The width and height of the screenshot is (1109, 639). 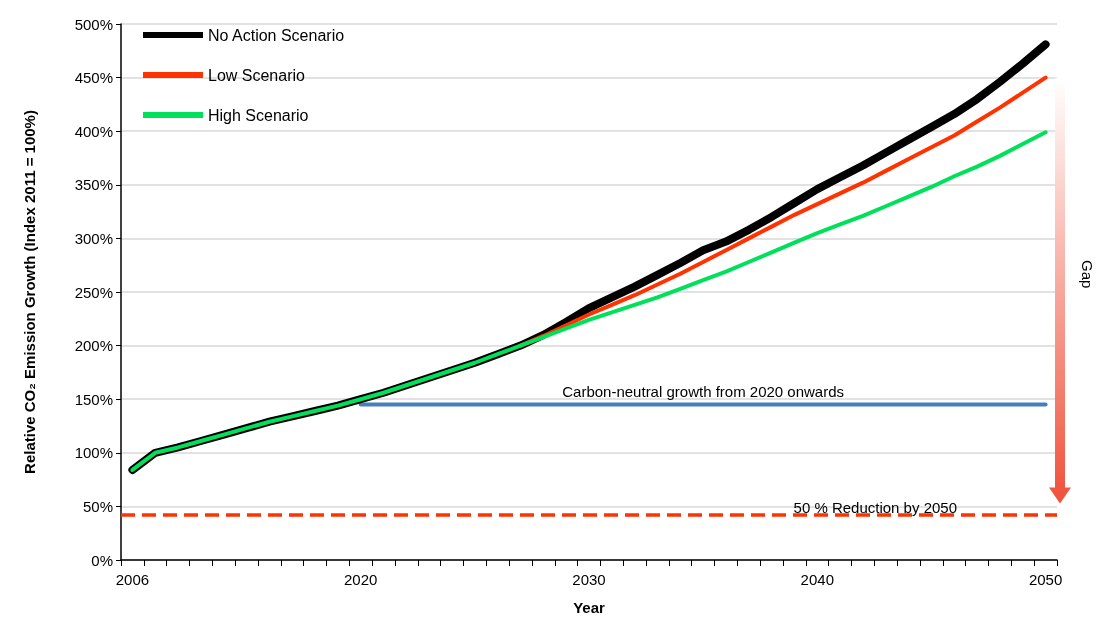 What do you see at coordinates (589, 607) in the screenshot?
I see `x-axis-title: Year` at bounding box center [589, 607].